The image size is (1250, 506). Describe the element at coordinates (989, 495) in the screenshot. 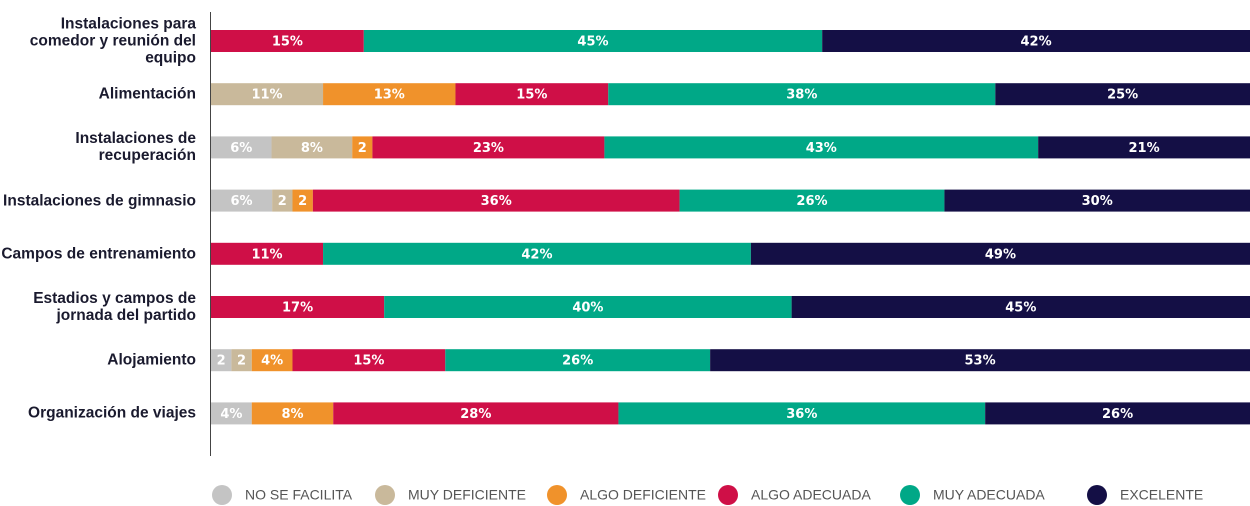

I see `legend-label: MUY ADECUADA` at that location.